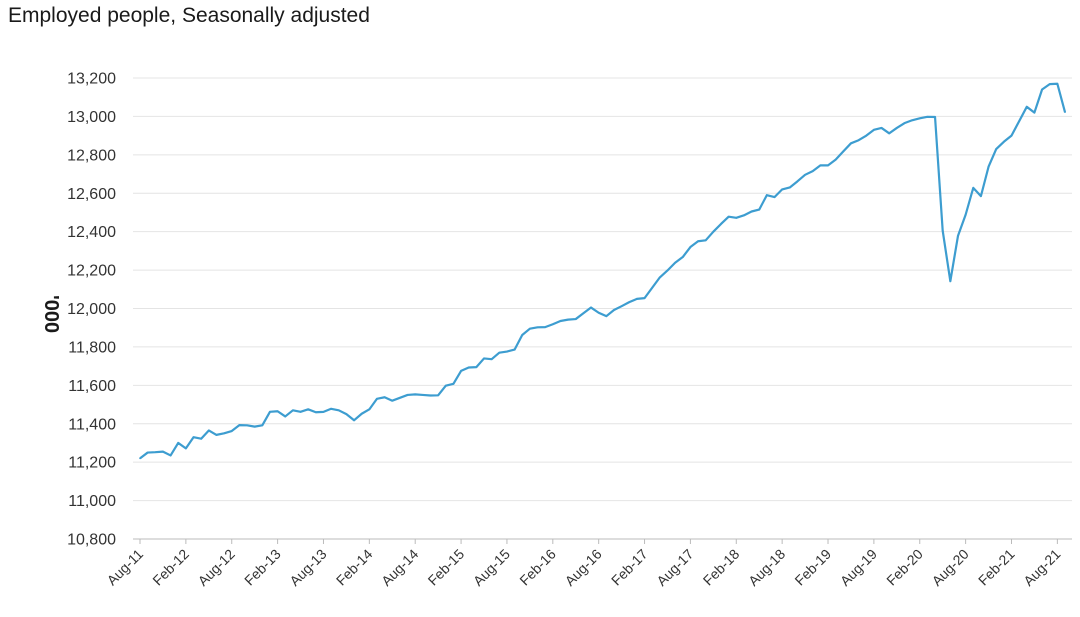 The height and width of the screenshot is (617, 1080). I want to click on x-tick-label: Feb-19, so click(812, 567).